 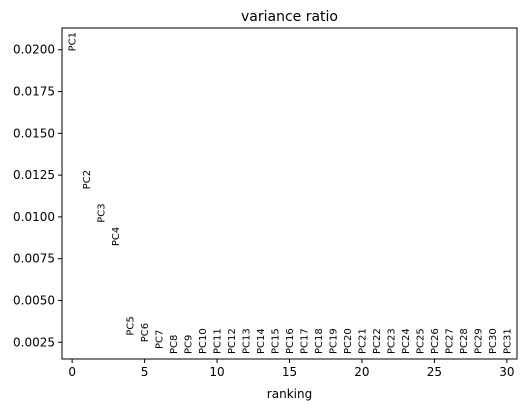 I want to click on point-label-pc25: PC25, so click(x=420, y=341).